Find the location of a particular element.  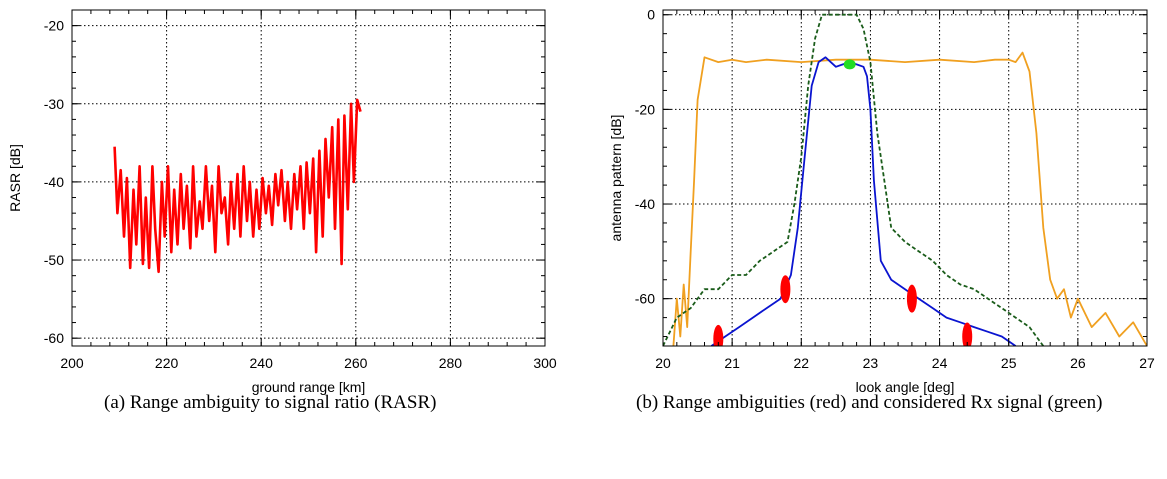

x-tick-label-3: 260 is located at coordinates (356, 363).